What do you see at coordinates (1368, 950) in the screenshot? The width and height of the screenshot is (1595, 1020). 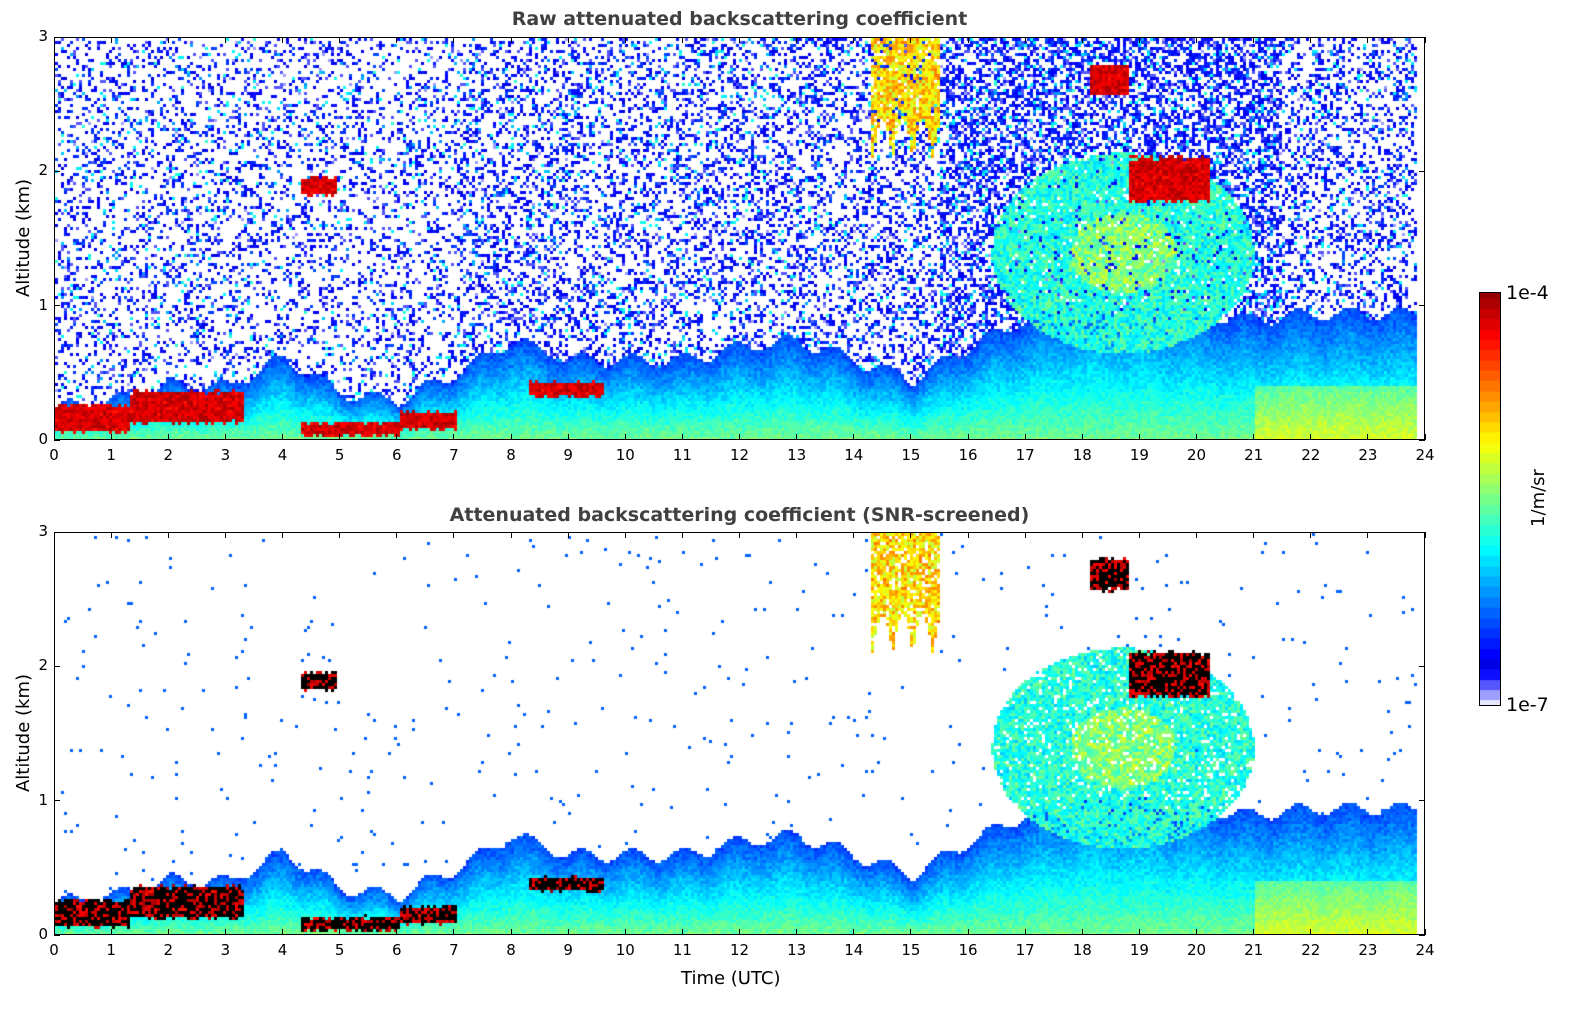 I see `x-tick-label: 23` at bounding box center [1368, 950].